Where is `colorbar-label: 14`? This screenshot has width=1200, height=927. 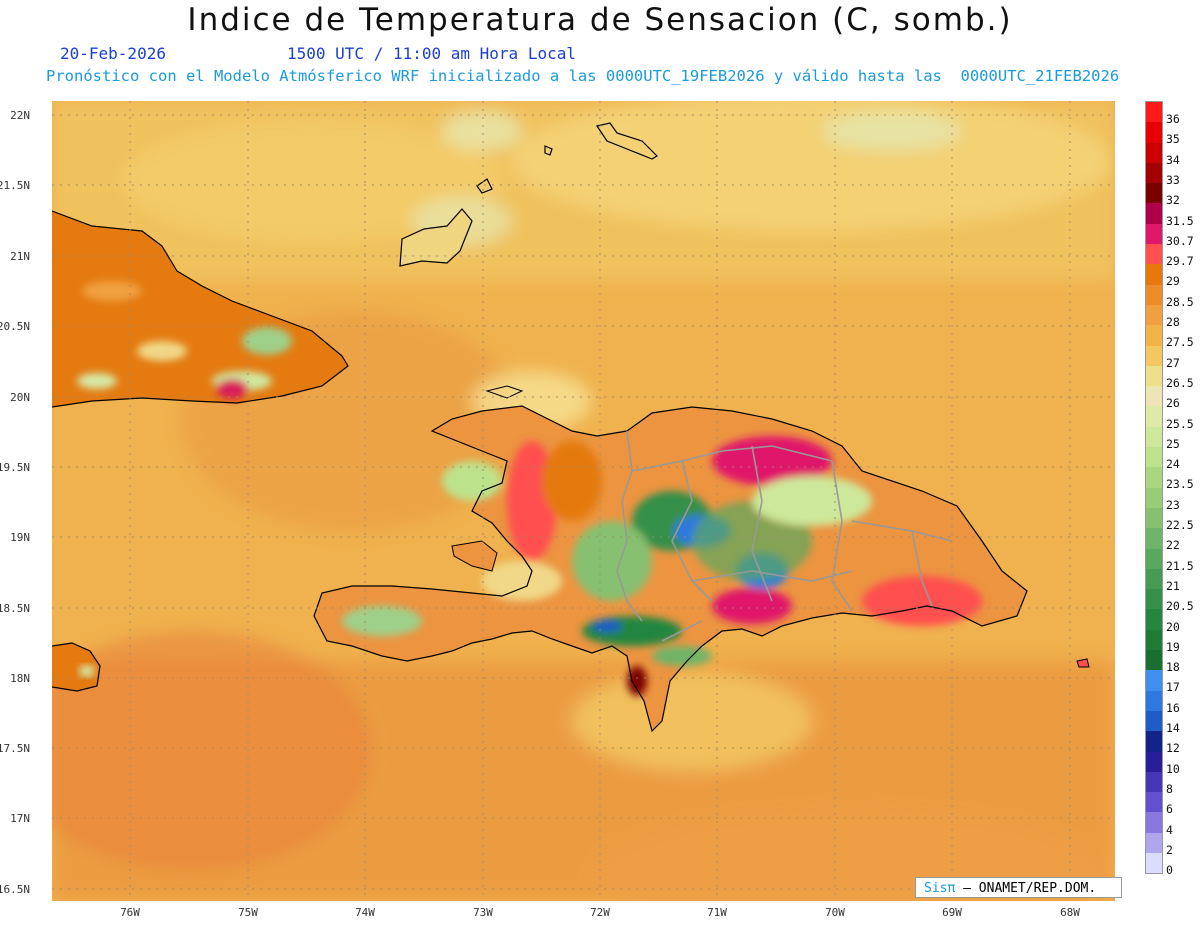 colorbar-label: 14 is located at coordinates (1173, 728).